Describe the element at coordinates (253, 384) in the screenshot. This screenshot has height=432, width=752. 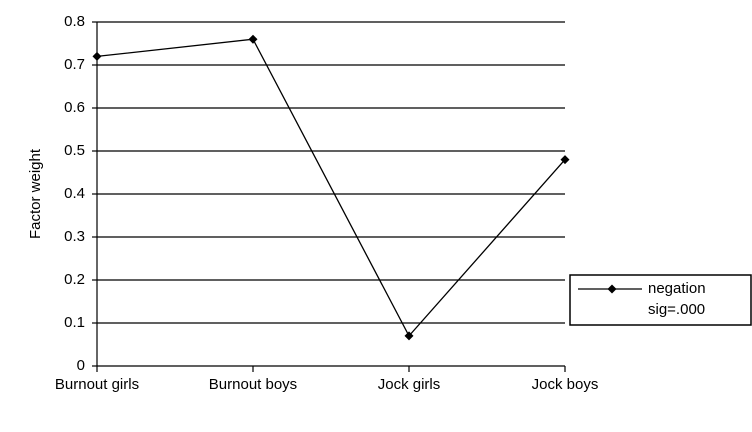
I see `x-tick-label: Burnout boys` at that location.